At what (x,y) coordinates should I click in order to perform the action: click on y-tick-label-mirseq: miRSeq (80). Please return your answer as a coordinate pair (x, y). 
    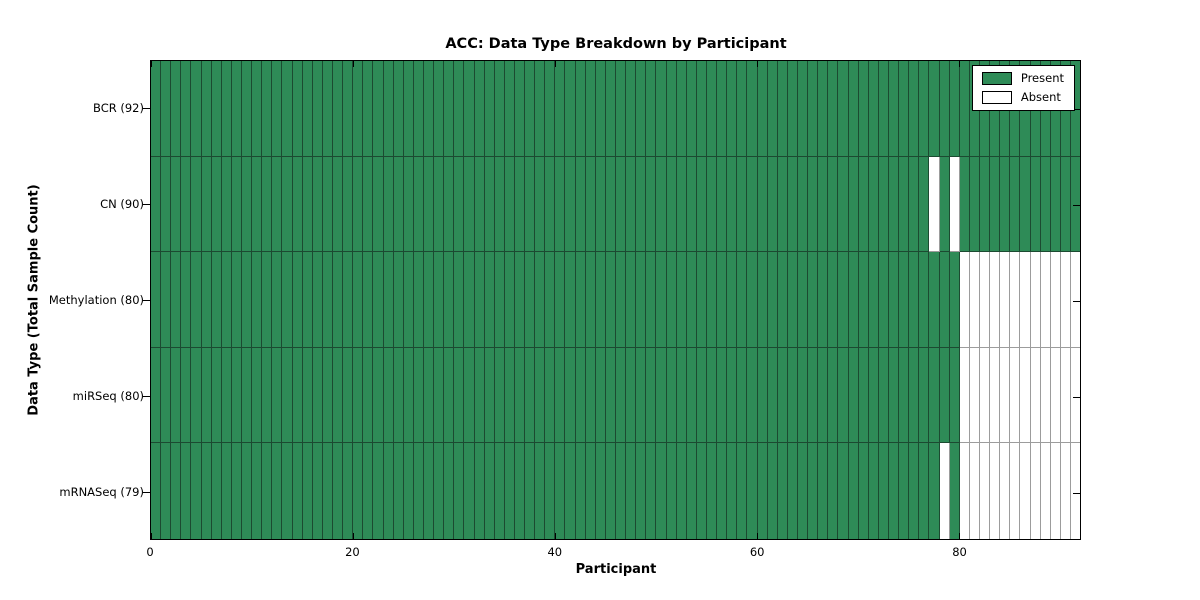
    Looking at the image, I should click on (108, 396).